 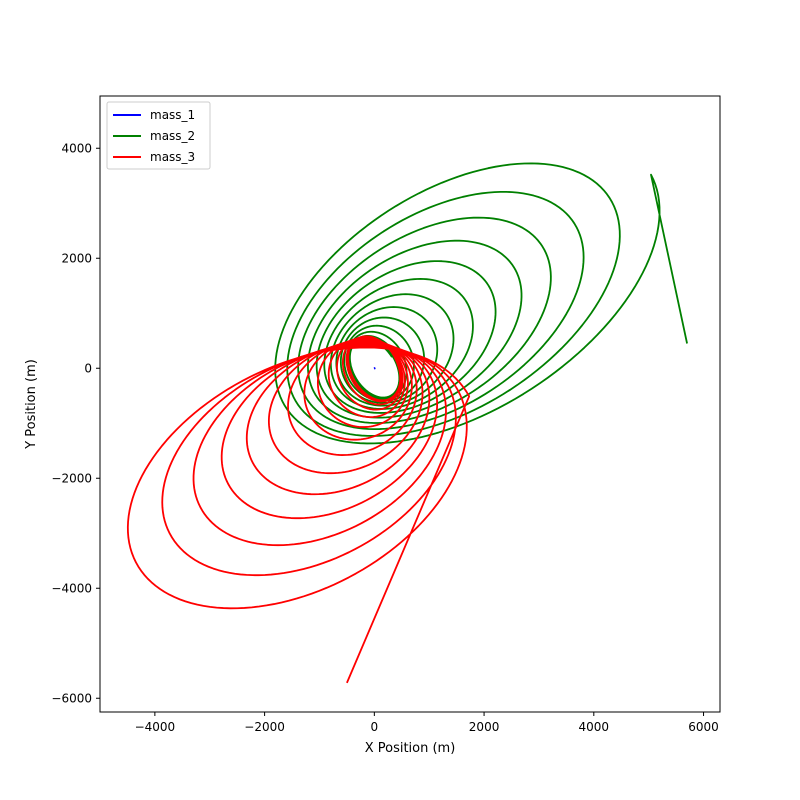 I want to click on y-axis-title: Y Position (m), so click(x=31, y=404).